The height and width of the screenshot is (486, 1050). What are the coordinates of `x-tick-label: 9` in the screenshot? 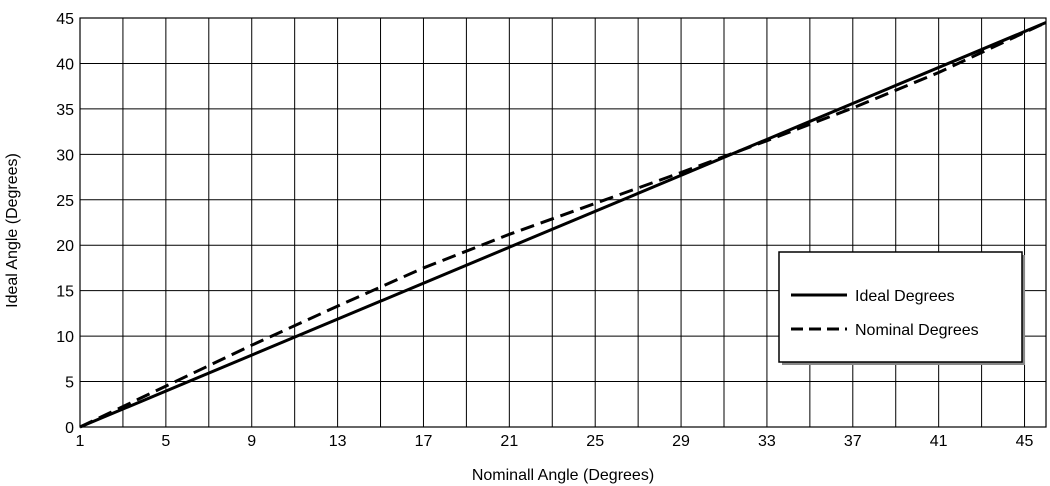 It's located at (251, 441).